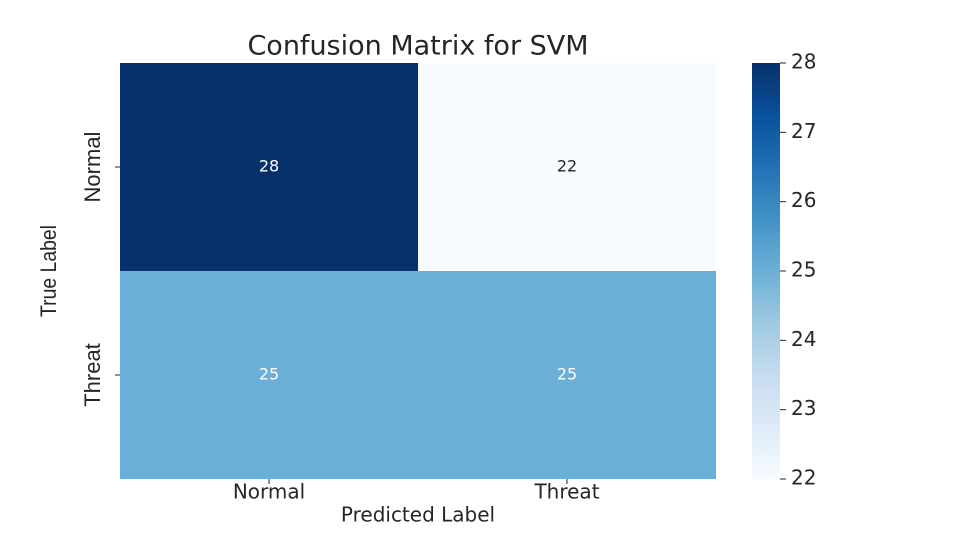 Image resolution: width=962 pixels, height=539 pixels. I want to click on y-axis-label: True Label, so click(48, 271).